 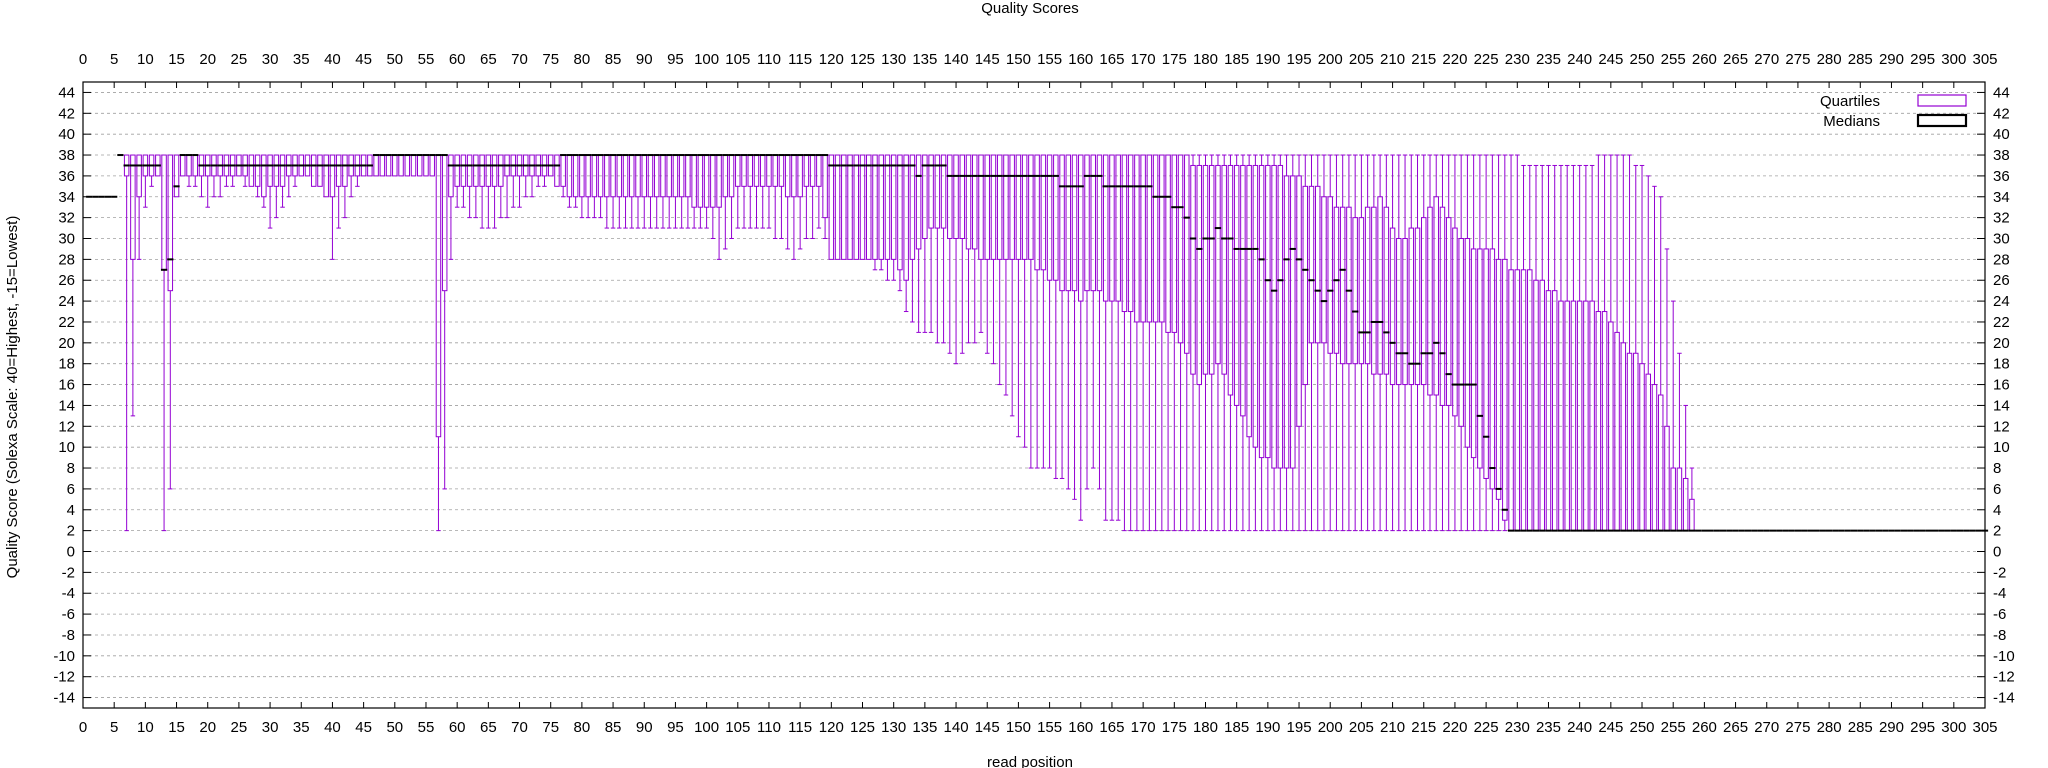 What do you see at coordinates (394, 727) in the screenshot?
I see `x-tick-label-bottom: 50` at bounding box center [394, 727].